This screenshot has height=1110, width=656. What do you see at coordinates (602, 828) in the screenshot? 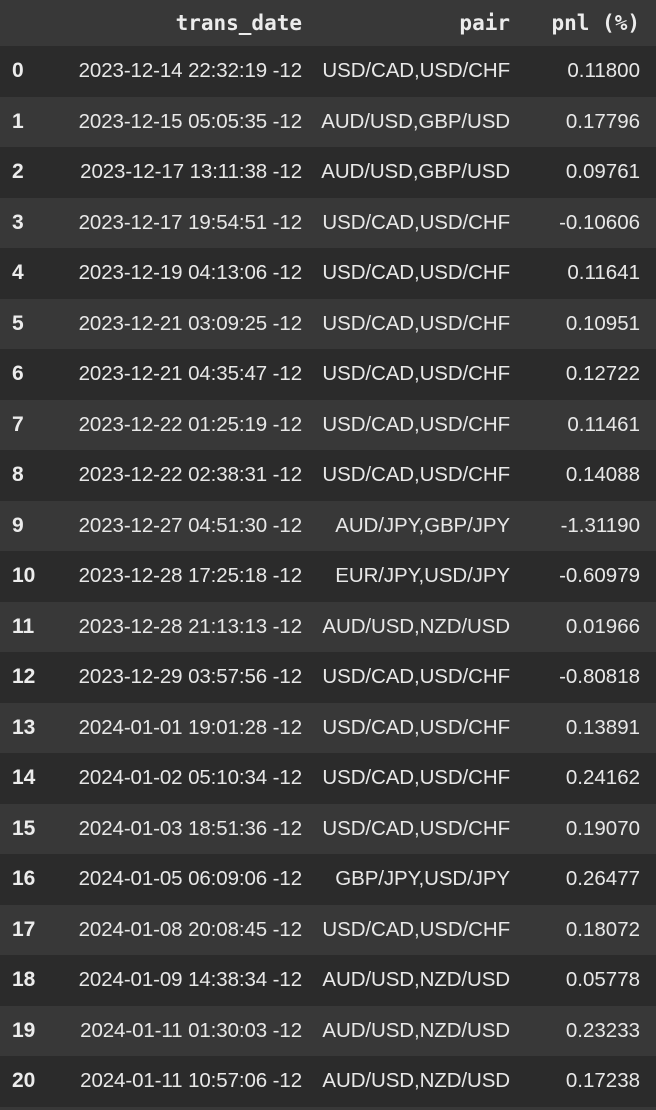
I see `cell-pnl: 0.19070` at bounding box center [602, 828].